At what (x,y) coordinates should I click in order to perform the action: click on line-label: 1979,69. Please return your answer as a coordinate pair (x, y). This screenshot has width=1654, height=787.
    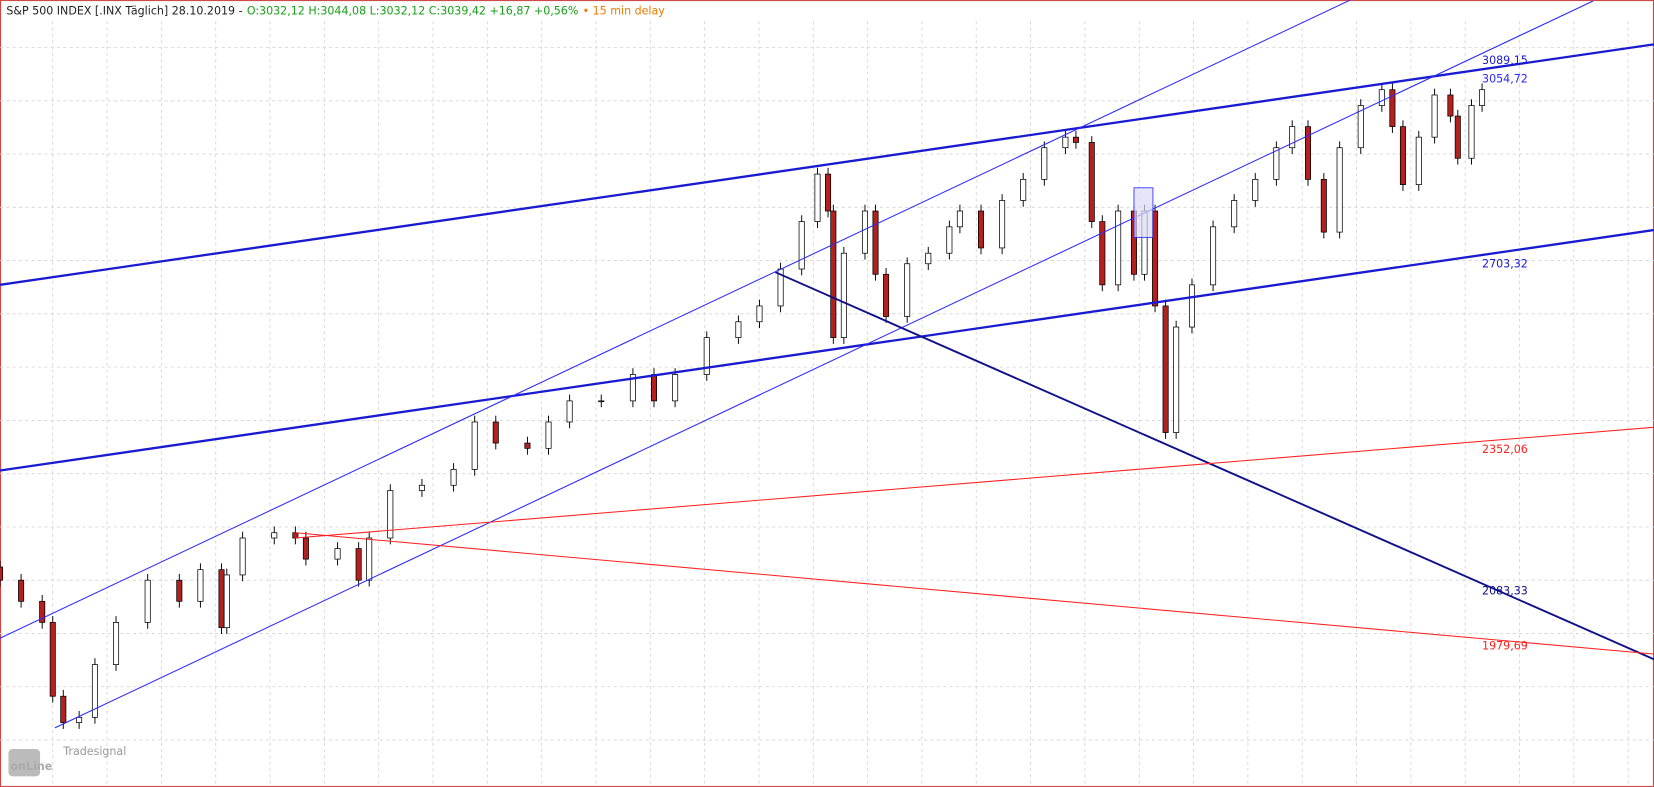
    Looking at the image, I should click on (1505, 645).